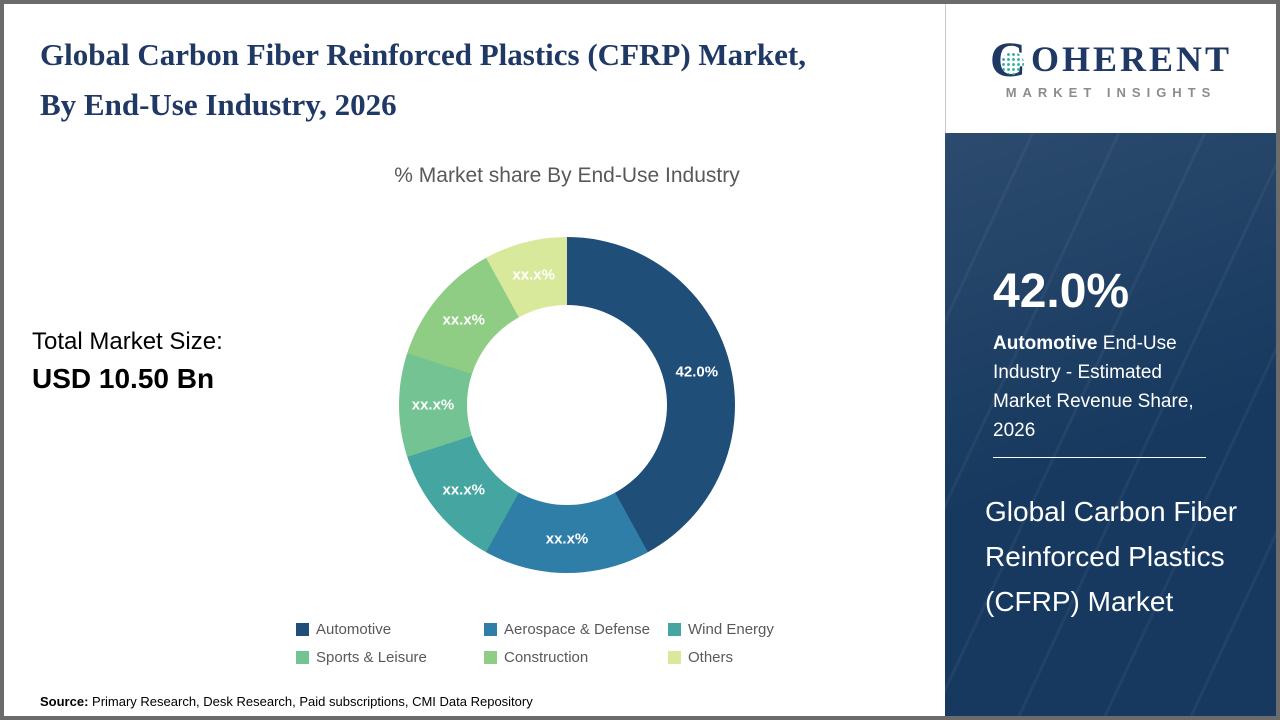 The width and height of the screenshot is (1280, 720). I want to click on brand-logo: C OHERENT MARKET INSIGHTS, so click(1110, 68).